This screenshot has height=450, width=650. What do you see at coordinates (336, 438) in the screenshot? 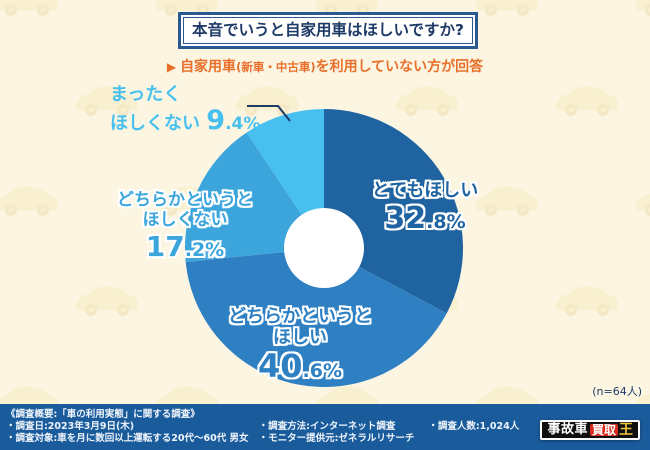
I see `survey-monitor-provider: ・モニター提供元:ゼネラルリサーチ` at bounding box center [336, 438].